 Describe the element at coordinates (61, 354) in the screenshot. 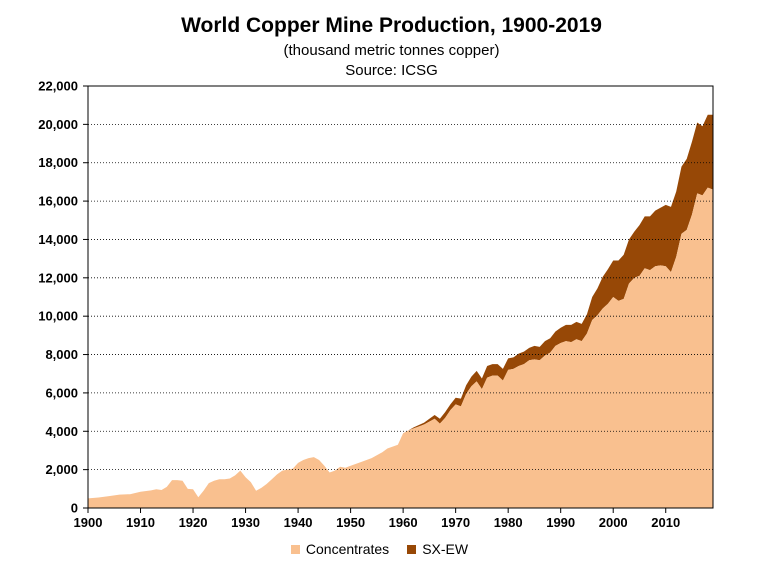

I see `y-tick-label: 8,000` at that location.